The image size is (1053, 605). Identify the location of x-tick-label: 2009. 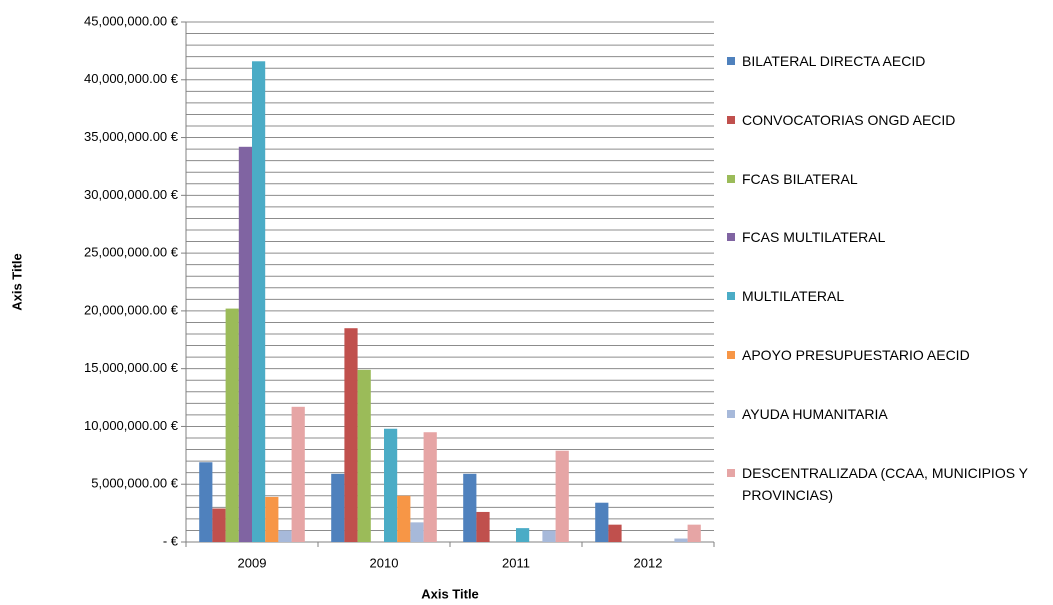
(252, 562).